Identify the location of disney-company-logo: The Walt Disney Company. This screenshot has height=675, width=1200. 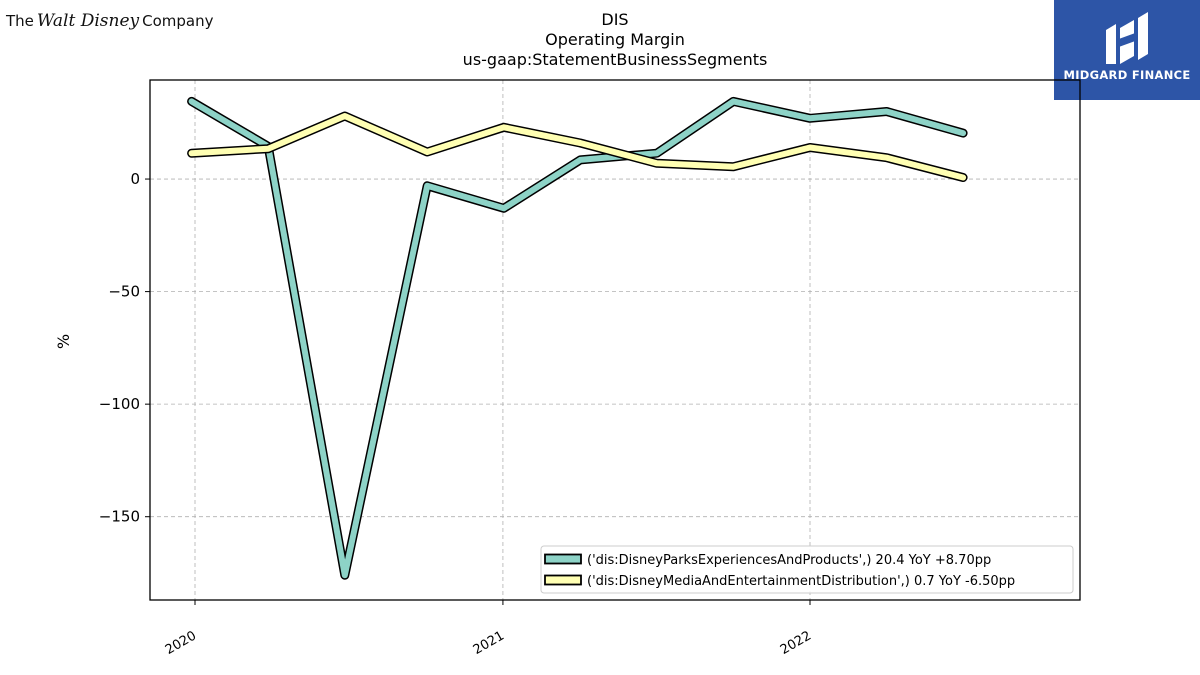
(110, 21).